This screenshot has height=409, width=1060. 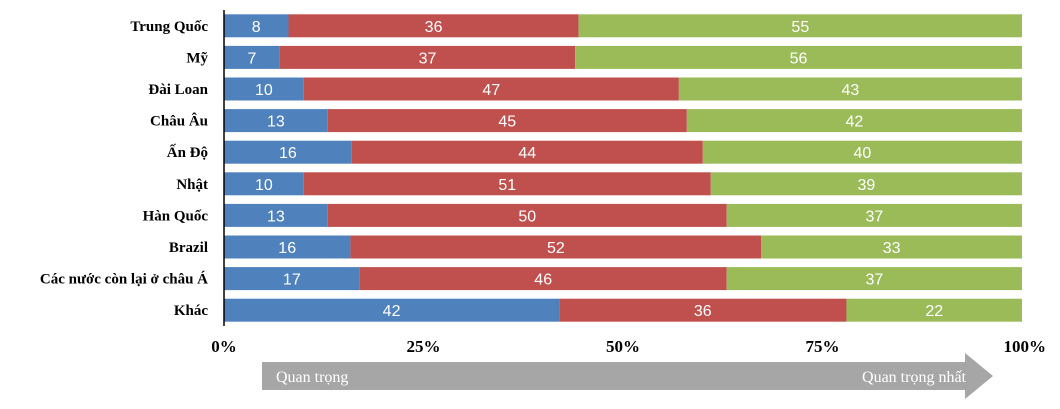 I want to click on category-label-1: Trung Quốc, so click(x=169, y=27).